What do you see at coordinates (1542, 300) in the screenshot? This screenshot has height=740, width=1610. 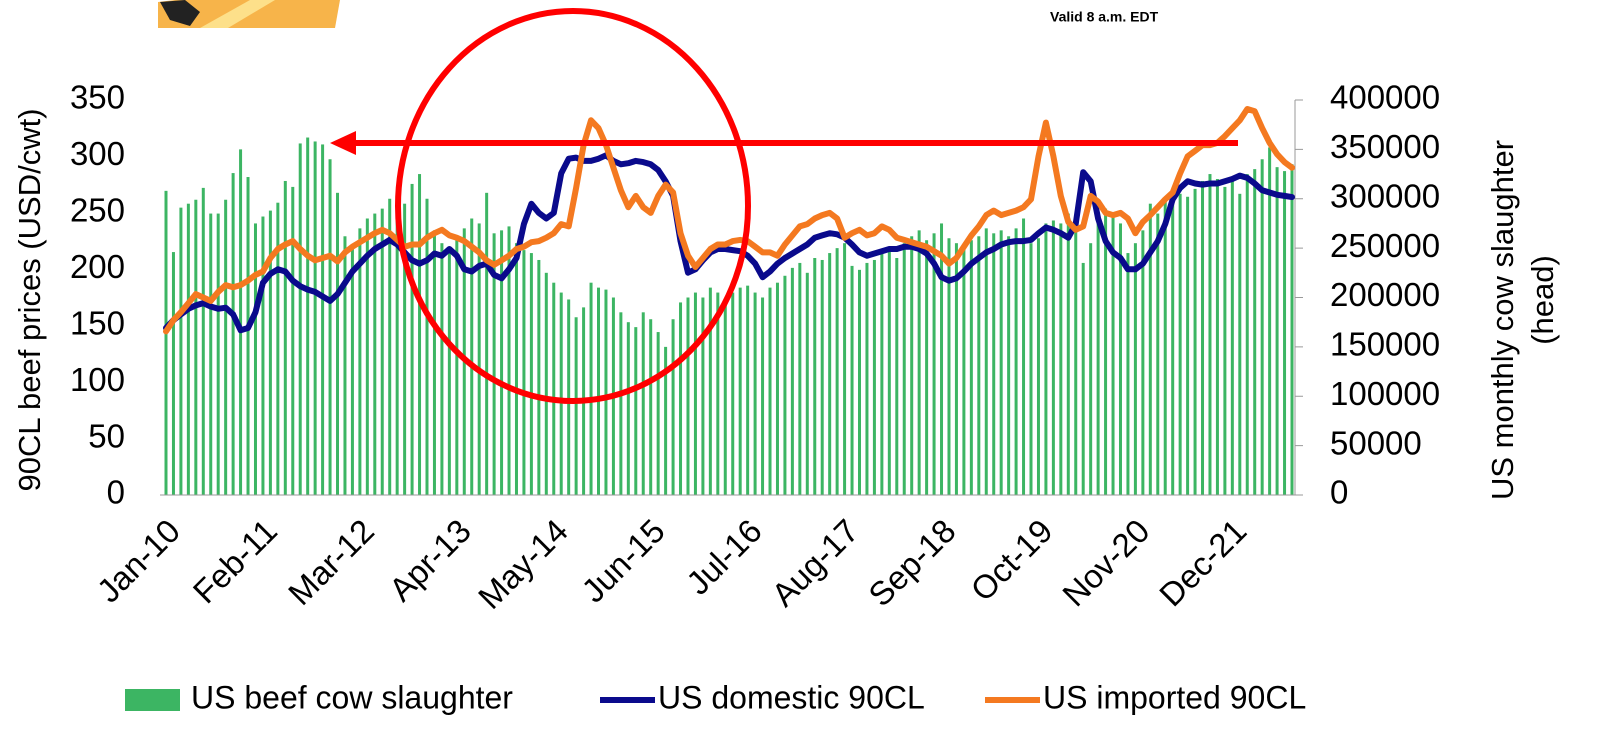 I see `y2-axis-label: (head)` at bounding box center [1542, 300].